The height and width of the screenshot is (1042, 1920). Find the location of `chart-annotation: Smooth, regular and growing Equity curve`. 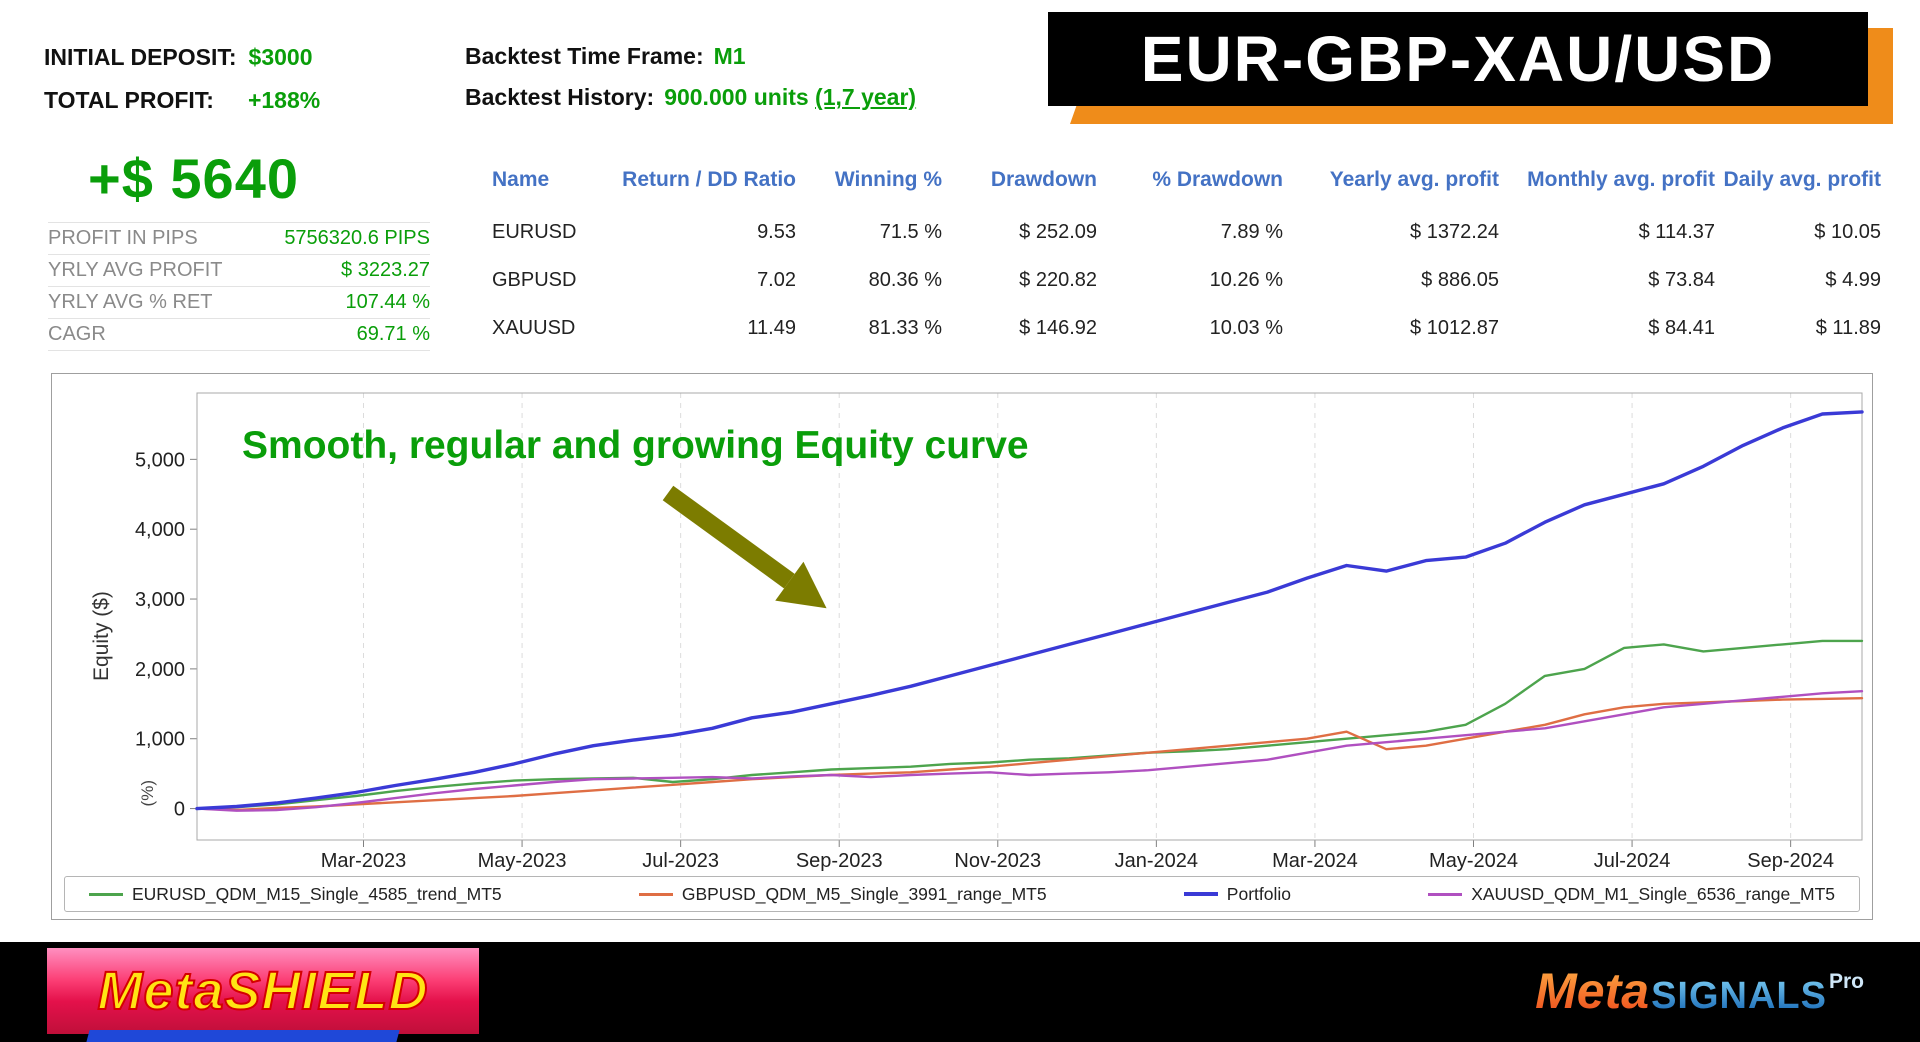

chart-annotation: Smooth, regular and growing Equity curve is located at coordinates (635, 445).